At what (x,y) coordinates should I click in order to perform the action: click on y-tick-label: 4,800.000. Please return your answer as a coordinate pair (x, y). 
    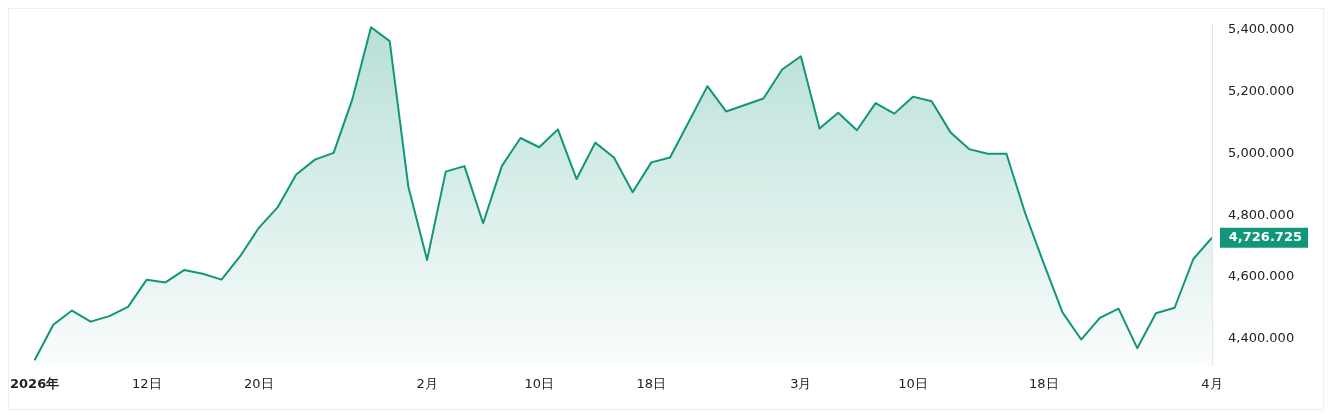
    Looking at the image, I should click on (1261, 214).